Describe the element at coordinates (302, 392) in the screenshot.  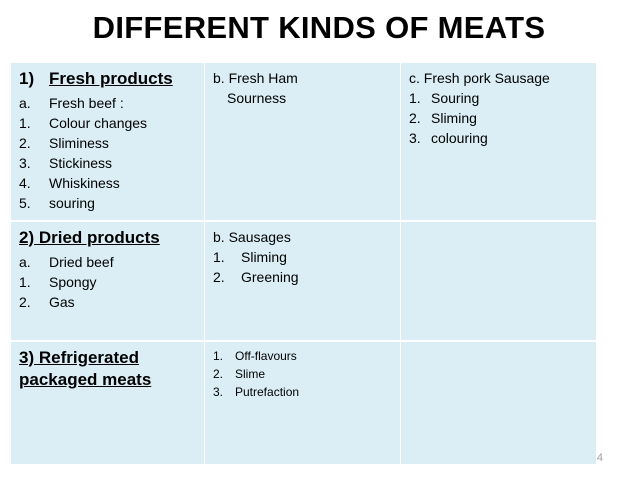
I see `list-item: 3. Putrefaction` at that location.